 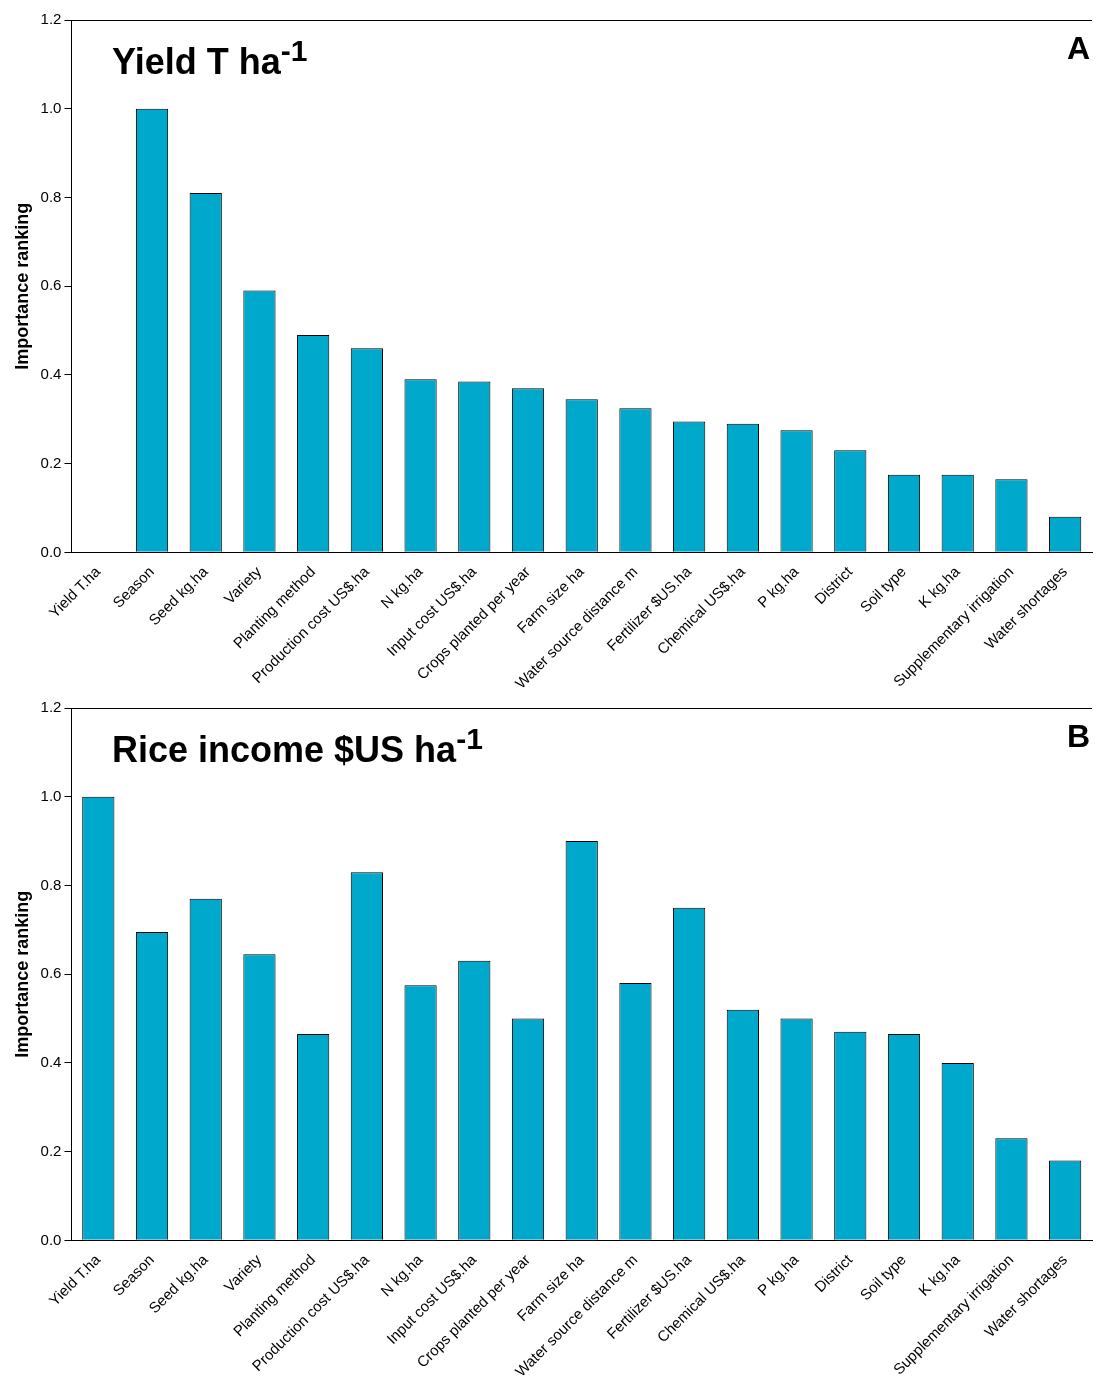 I want to click on annotation: B, so click(x=1078, y=736).